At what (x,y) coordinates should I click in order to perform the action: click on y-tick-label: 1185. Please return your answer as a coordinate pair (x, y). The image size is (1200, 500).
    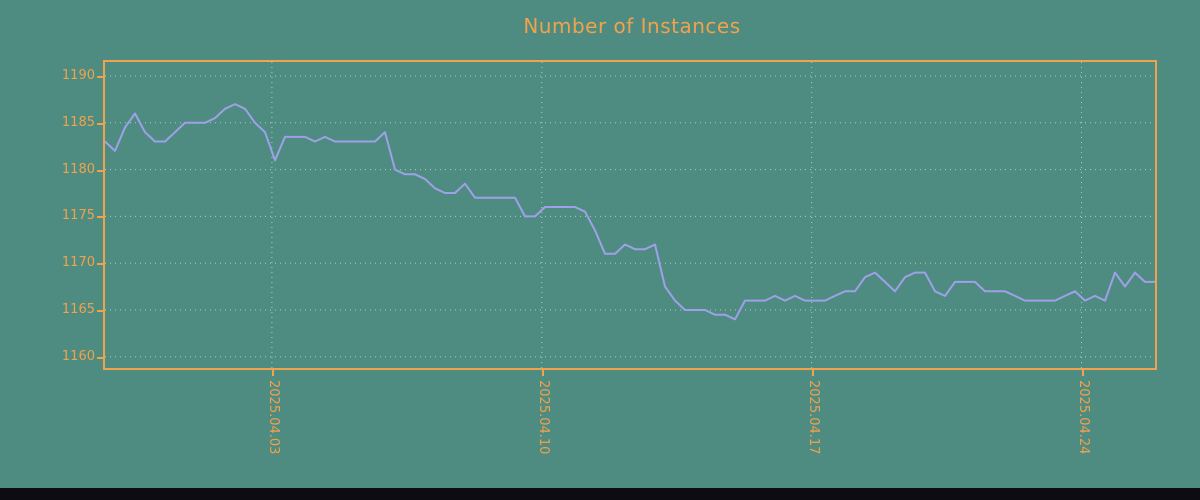
    Looking at the image, I should click on (78, 122).